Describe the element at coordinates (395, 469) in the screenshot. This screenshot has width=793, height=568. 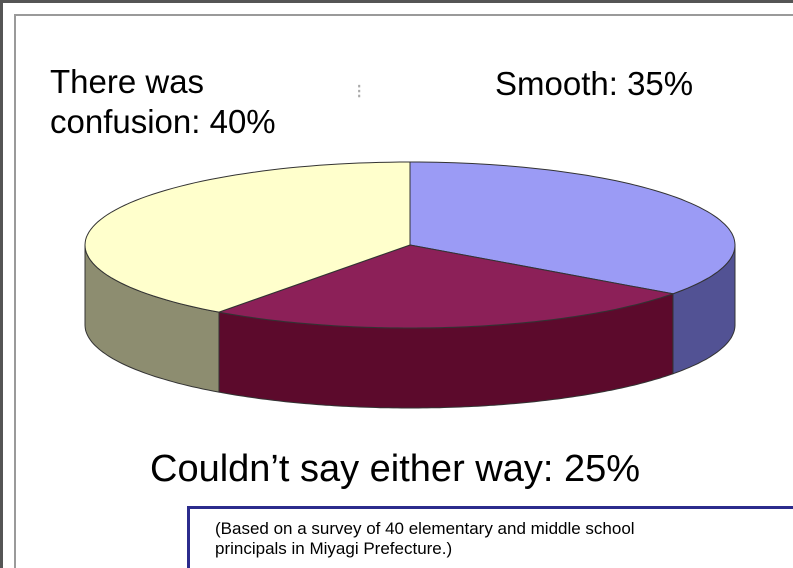
I see `slice-label-either: Couldn’t say either way: 25%` at that location.